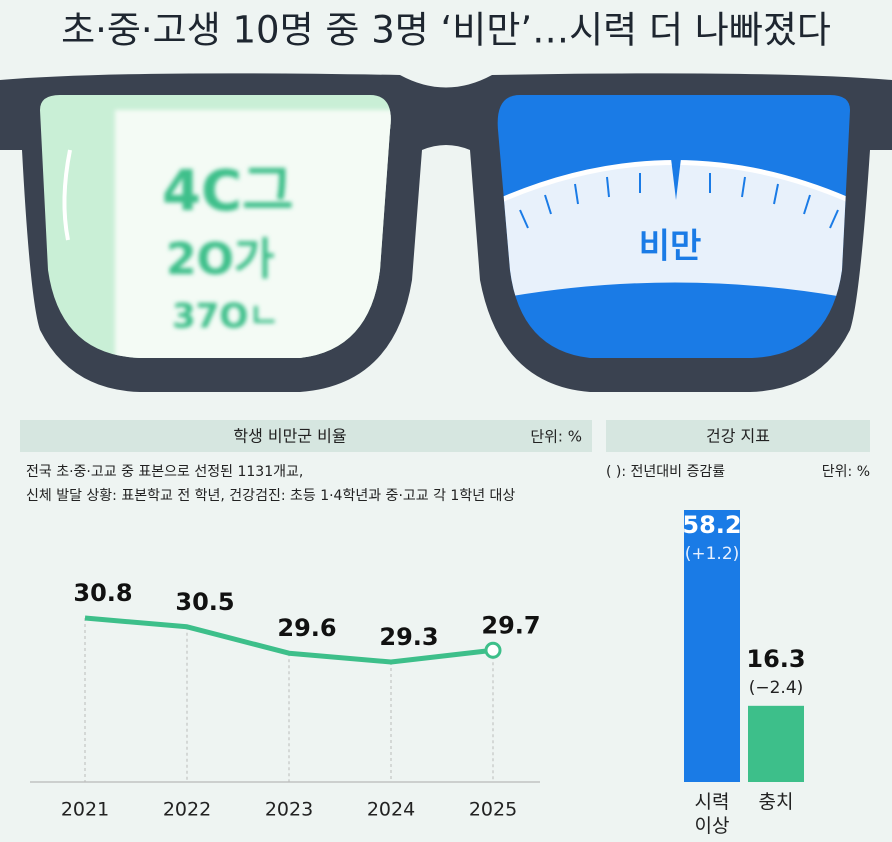 The image size is (892, 842). What do you see at coordinates (673, 226) in the screenshot?
I see `right-lens: 비만` at bounding box center [673, 226].